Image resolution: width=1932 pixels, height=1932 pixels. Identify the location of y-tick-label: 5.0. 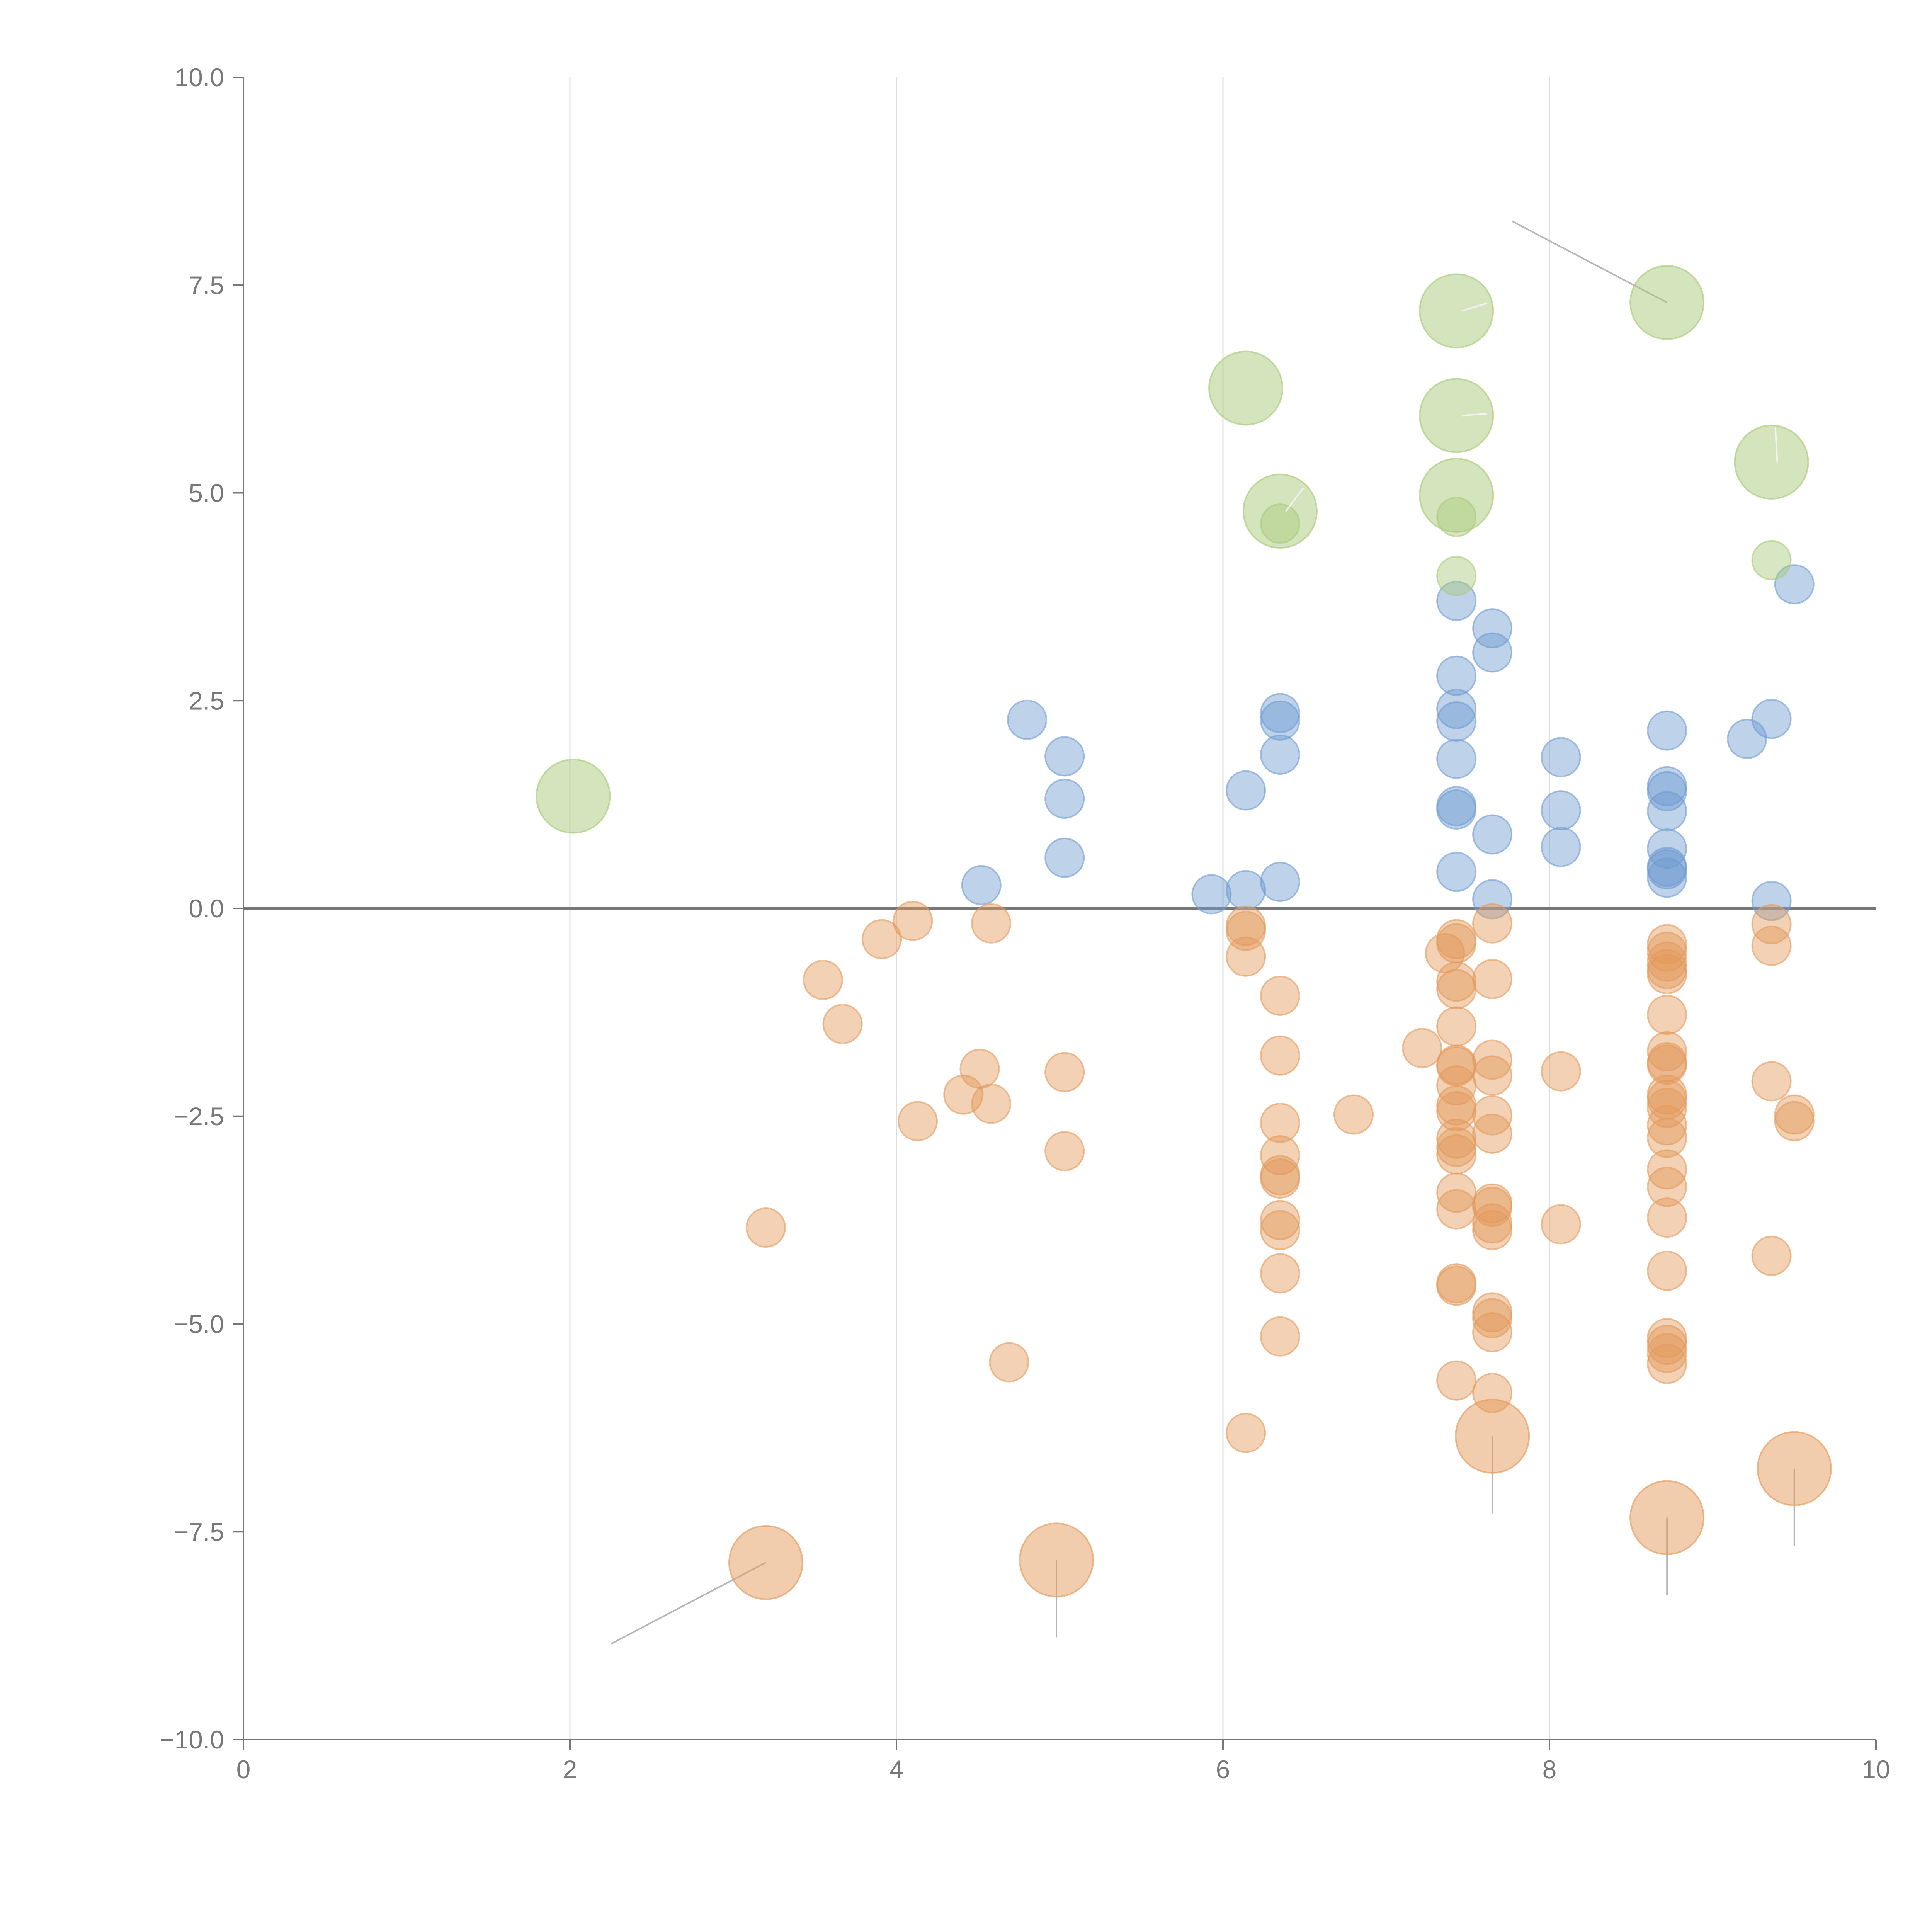
(207, 493).